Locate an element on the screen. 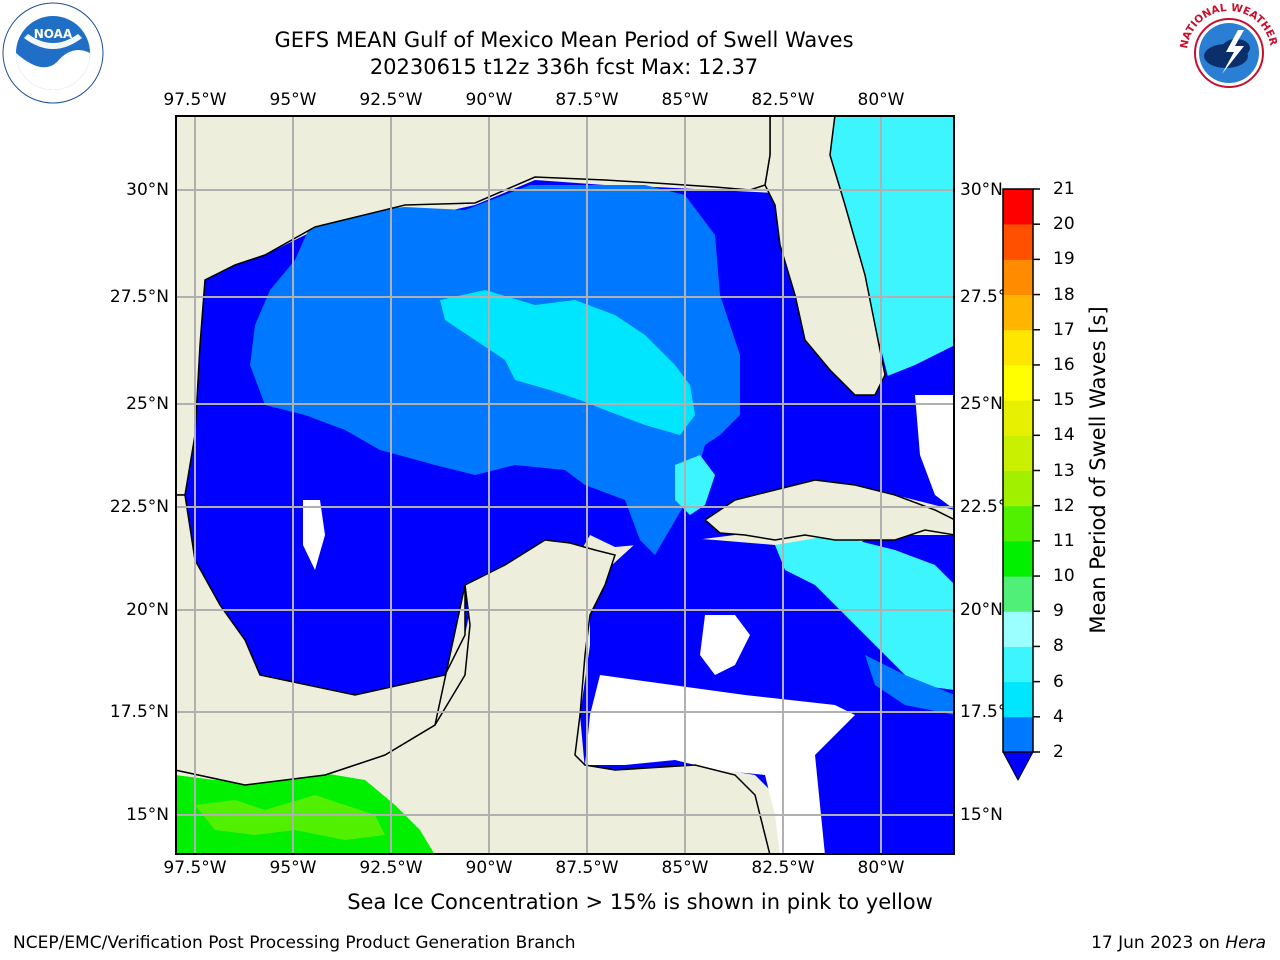 The height and width of the screenshot is (960, 1280). colorbar-tick-label: 17 is located at coordinates (1064, 329).